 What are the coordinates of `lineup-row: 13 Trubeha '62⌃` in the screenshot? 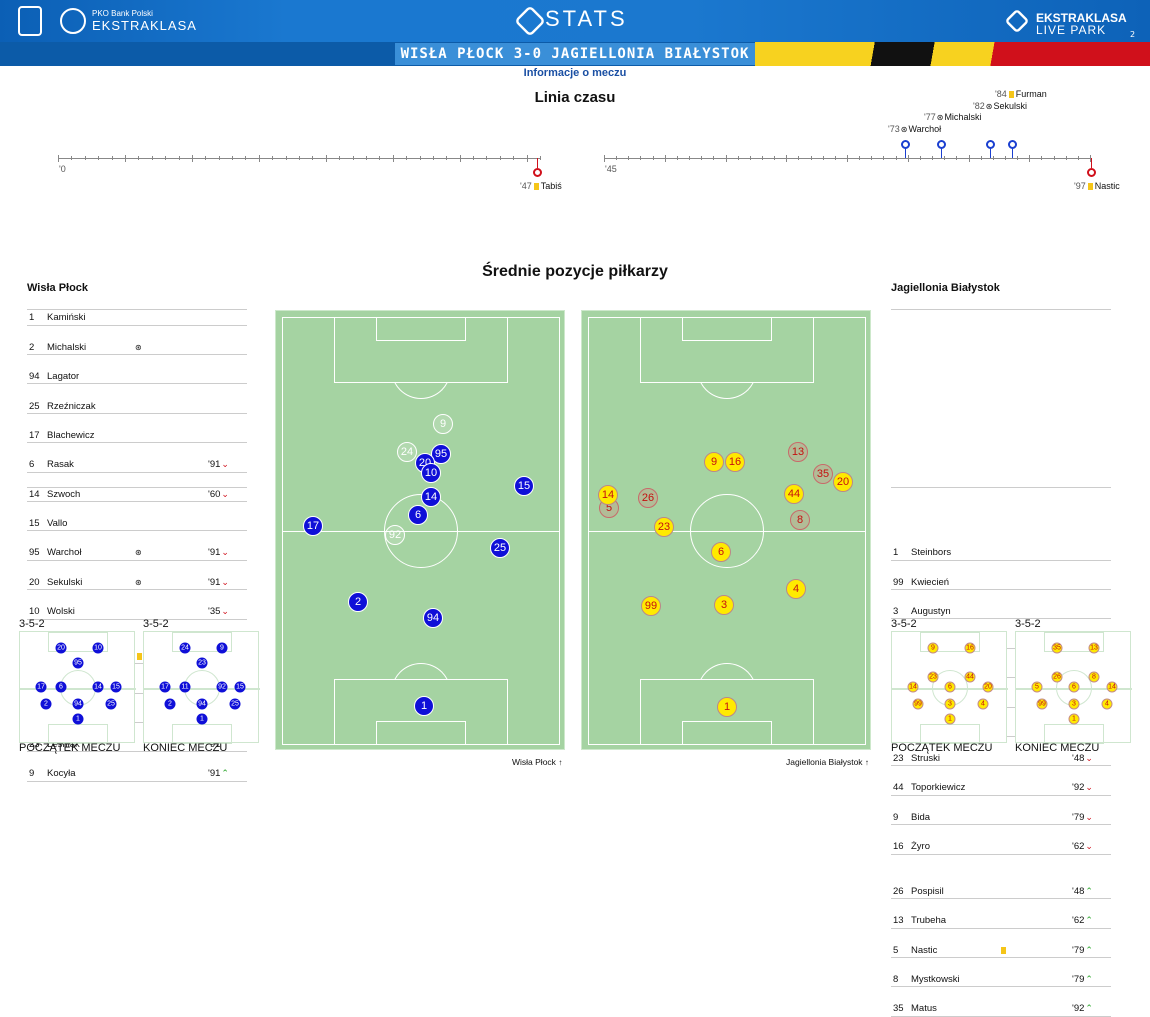 It's located at (1001, 921).